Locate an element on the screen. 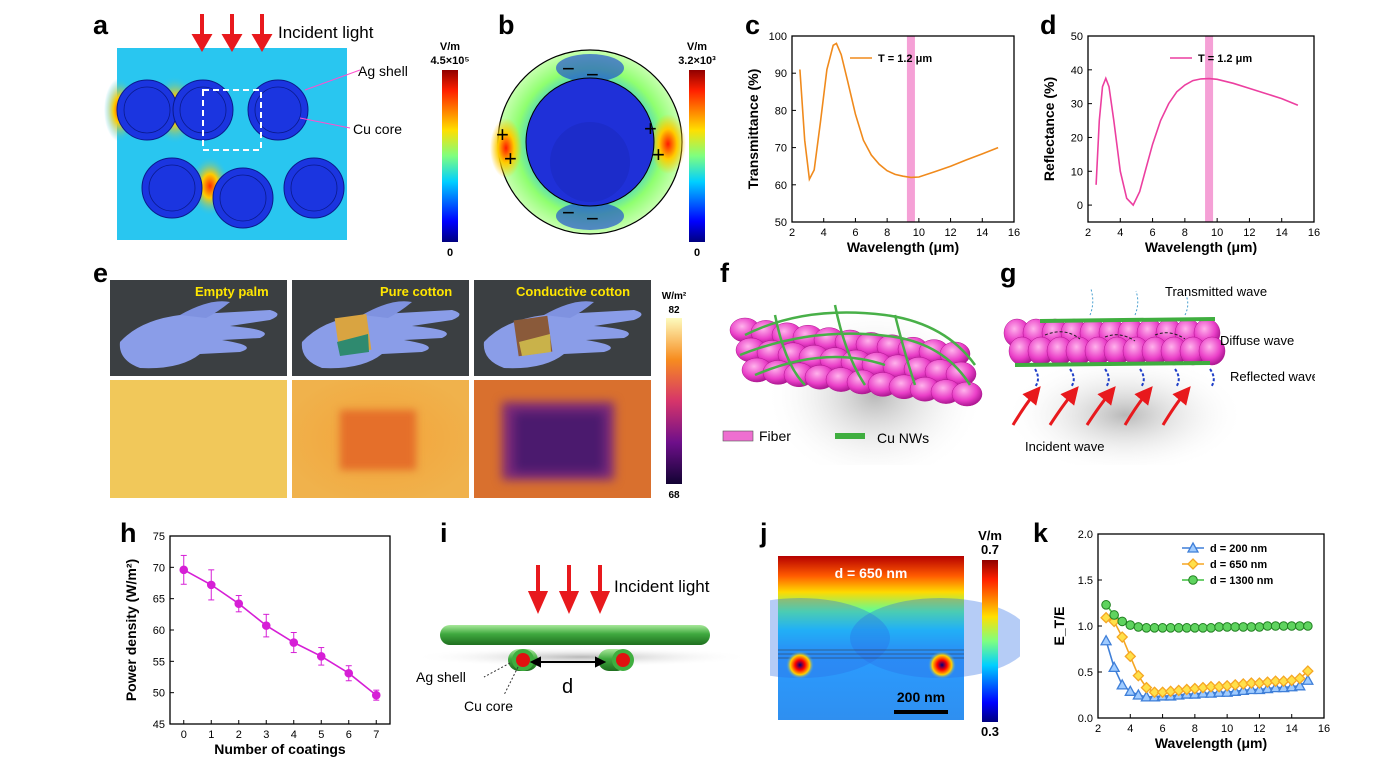  legend-label: d = 1300 nm is located at coordinates (1242, 581).